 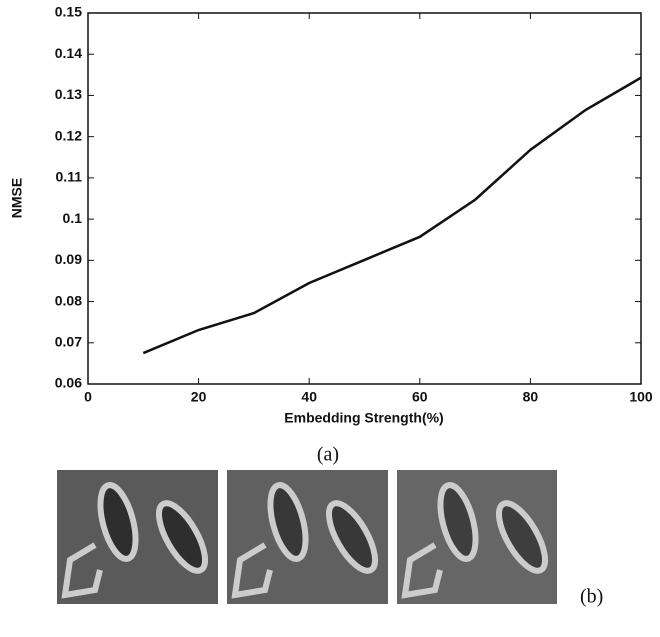 What do you see at coordinates (531, 397) in the screenshot?
I see `x-tick-label: 80` at bounding box center [531, 397].